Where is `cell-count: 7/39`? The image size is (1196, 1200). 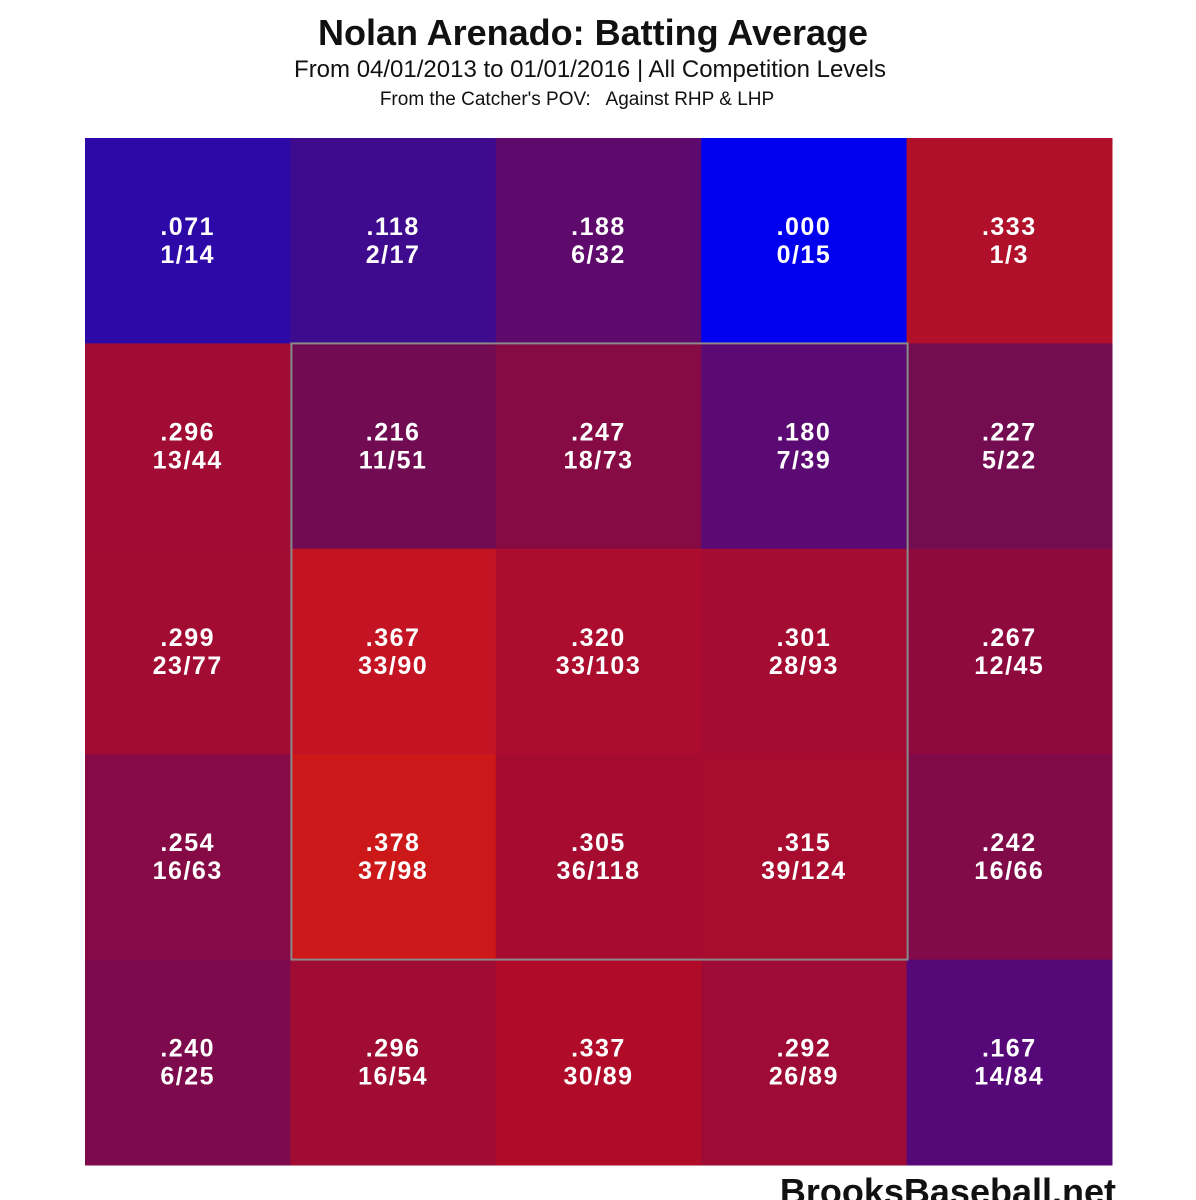
cell-count: 7/39 is located at coordinates (804, 460).